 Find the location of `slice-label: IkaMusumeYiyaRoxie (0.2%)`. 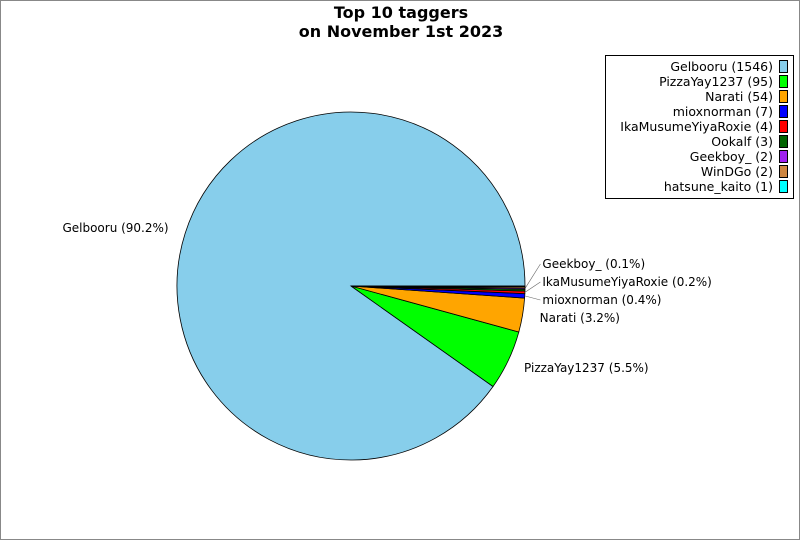

slice-label: IkaMusumeYiyaRoxie (0.2%) is located at coordinates (626, 282).